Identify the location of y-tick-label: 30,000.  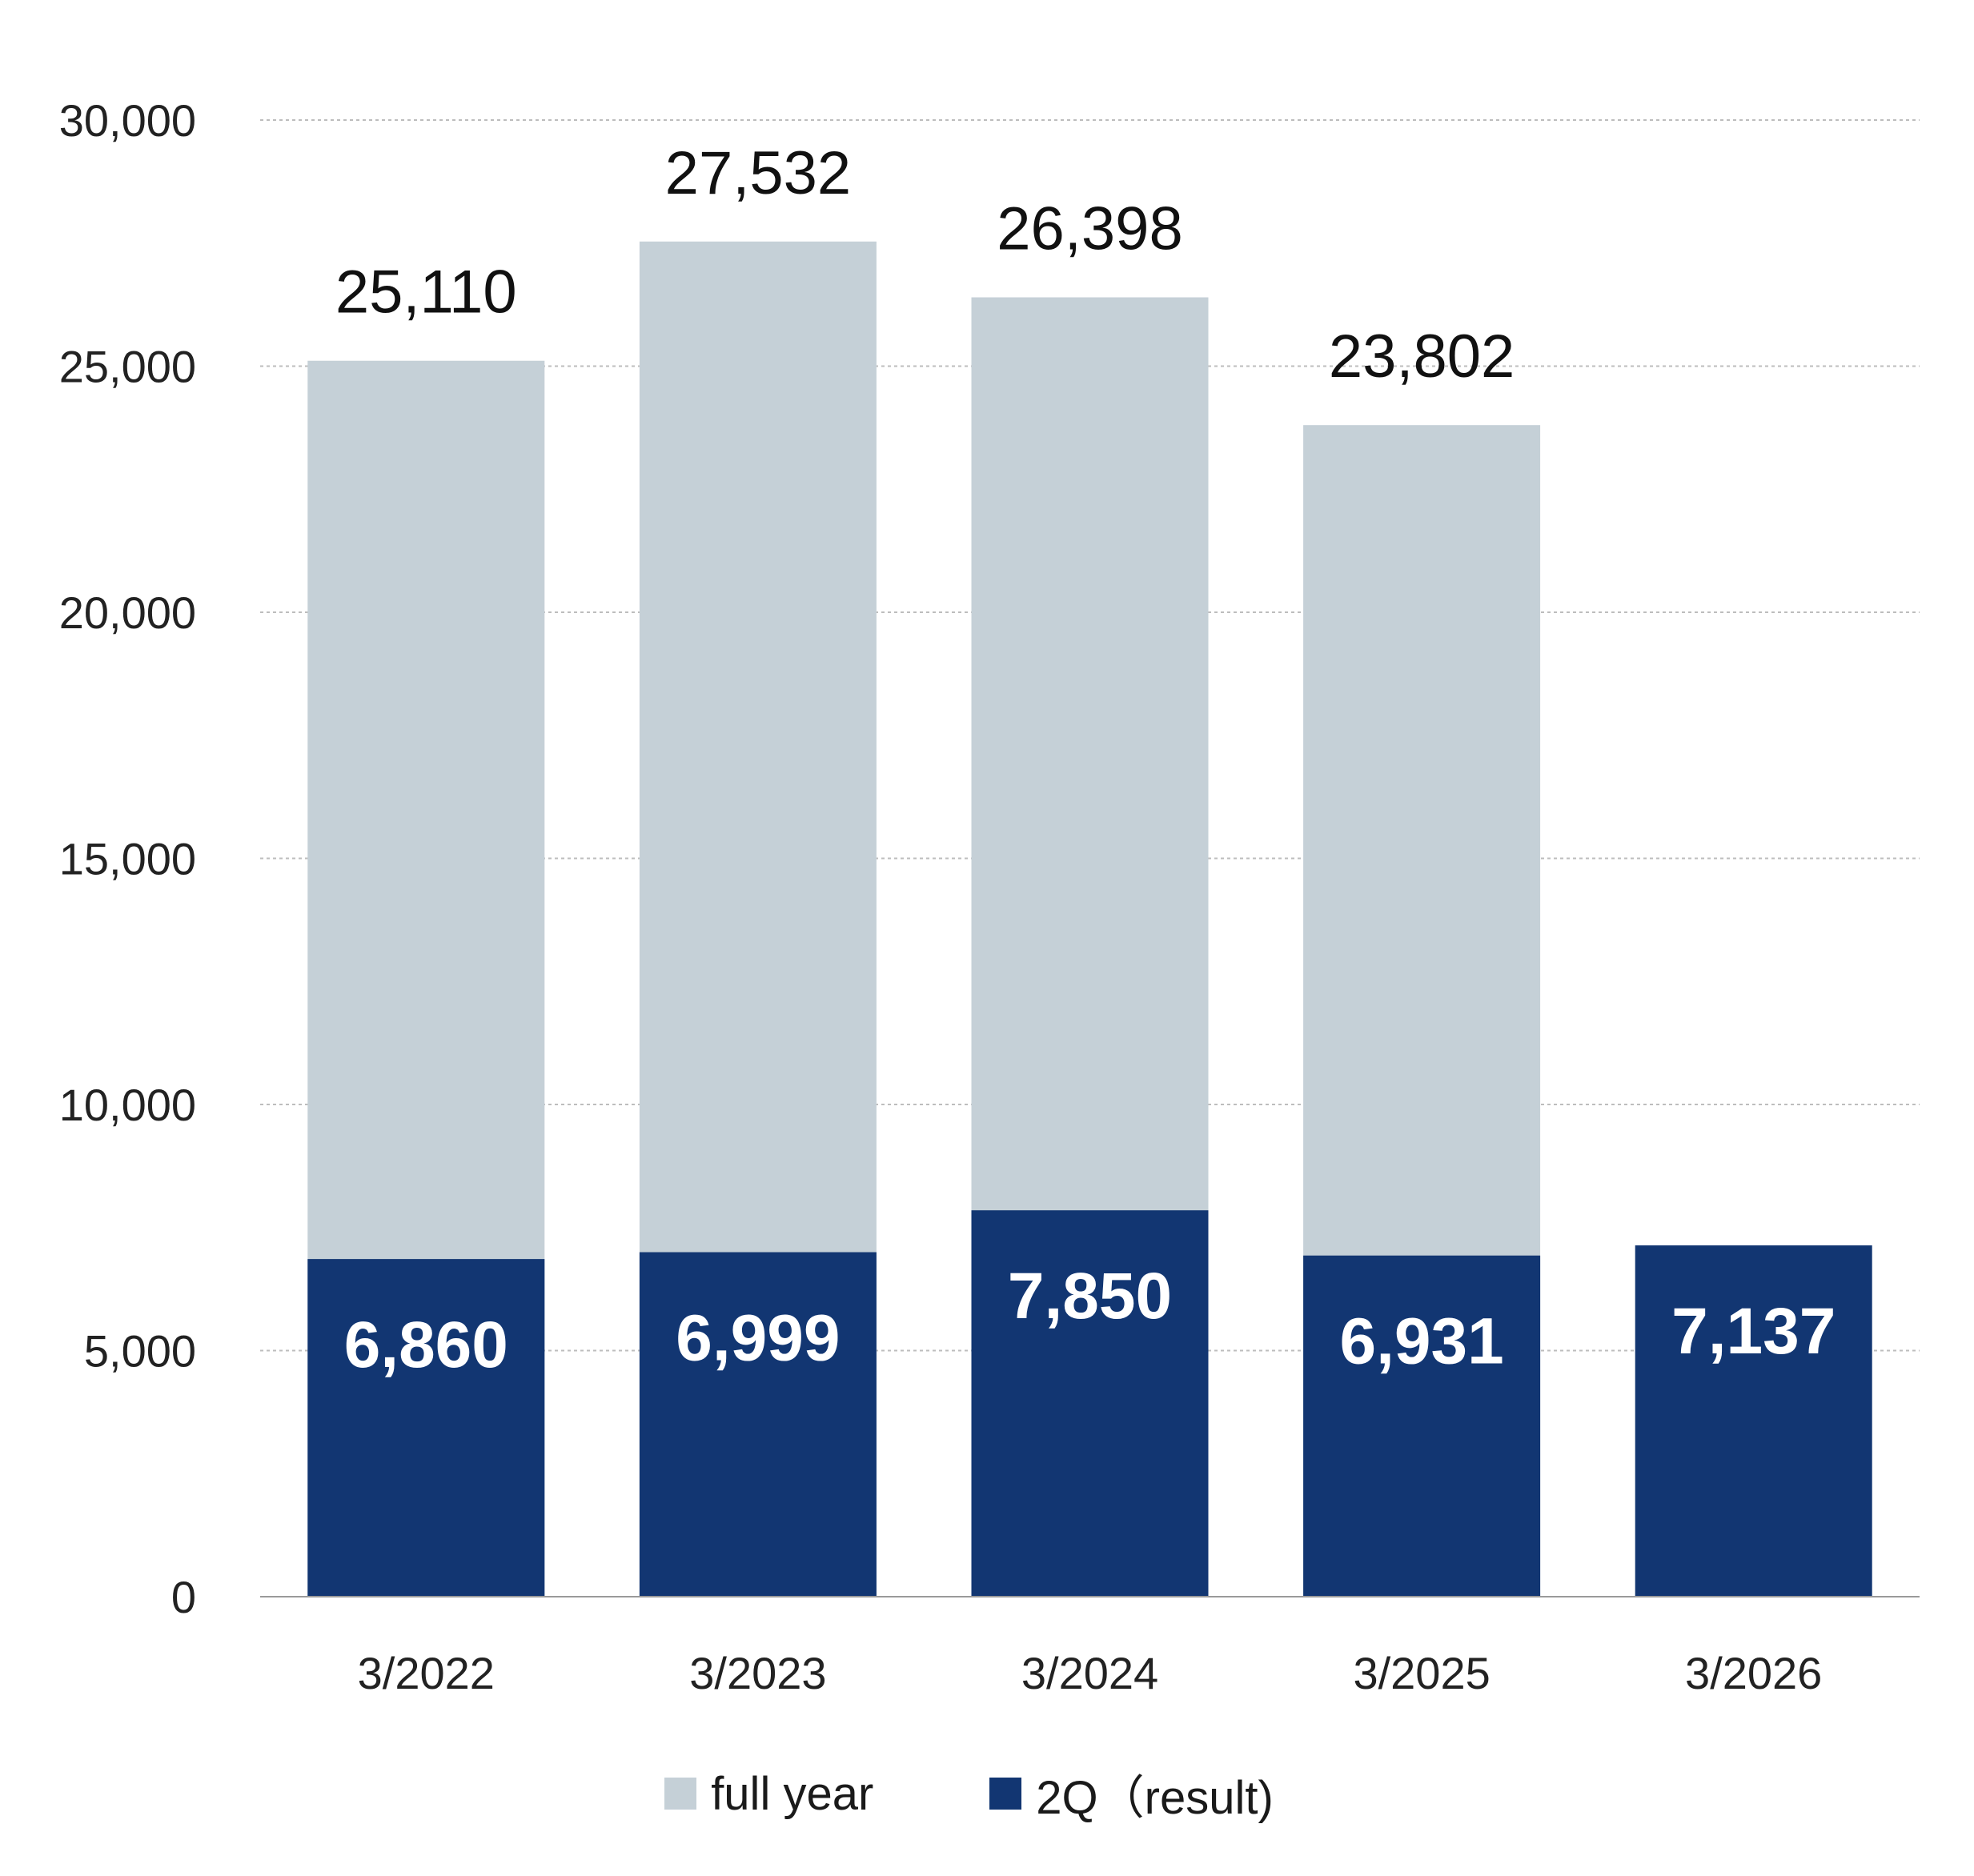
(127, 120).